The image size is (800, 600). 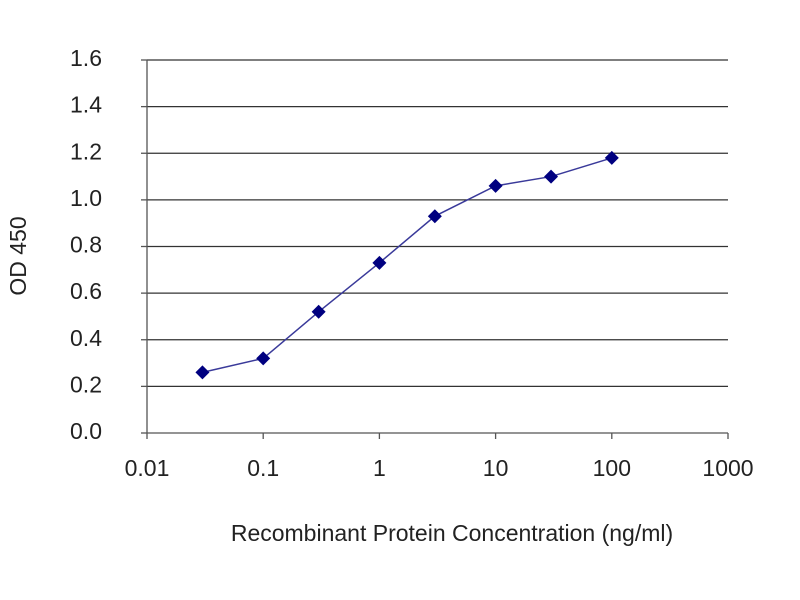 What do you see at coordinates (86, 384) in the screenshot?
I see `y-tick-label: 0.2` at bounding box center [86, 384].